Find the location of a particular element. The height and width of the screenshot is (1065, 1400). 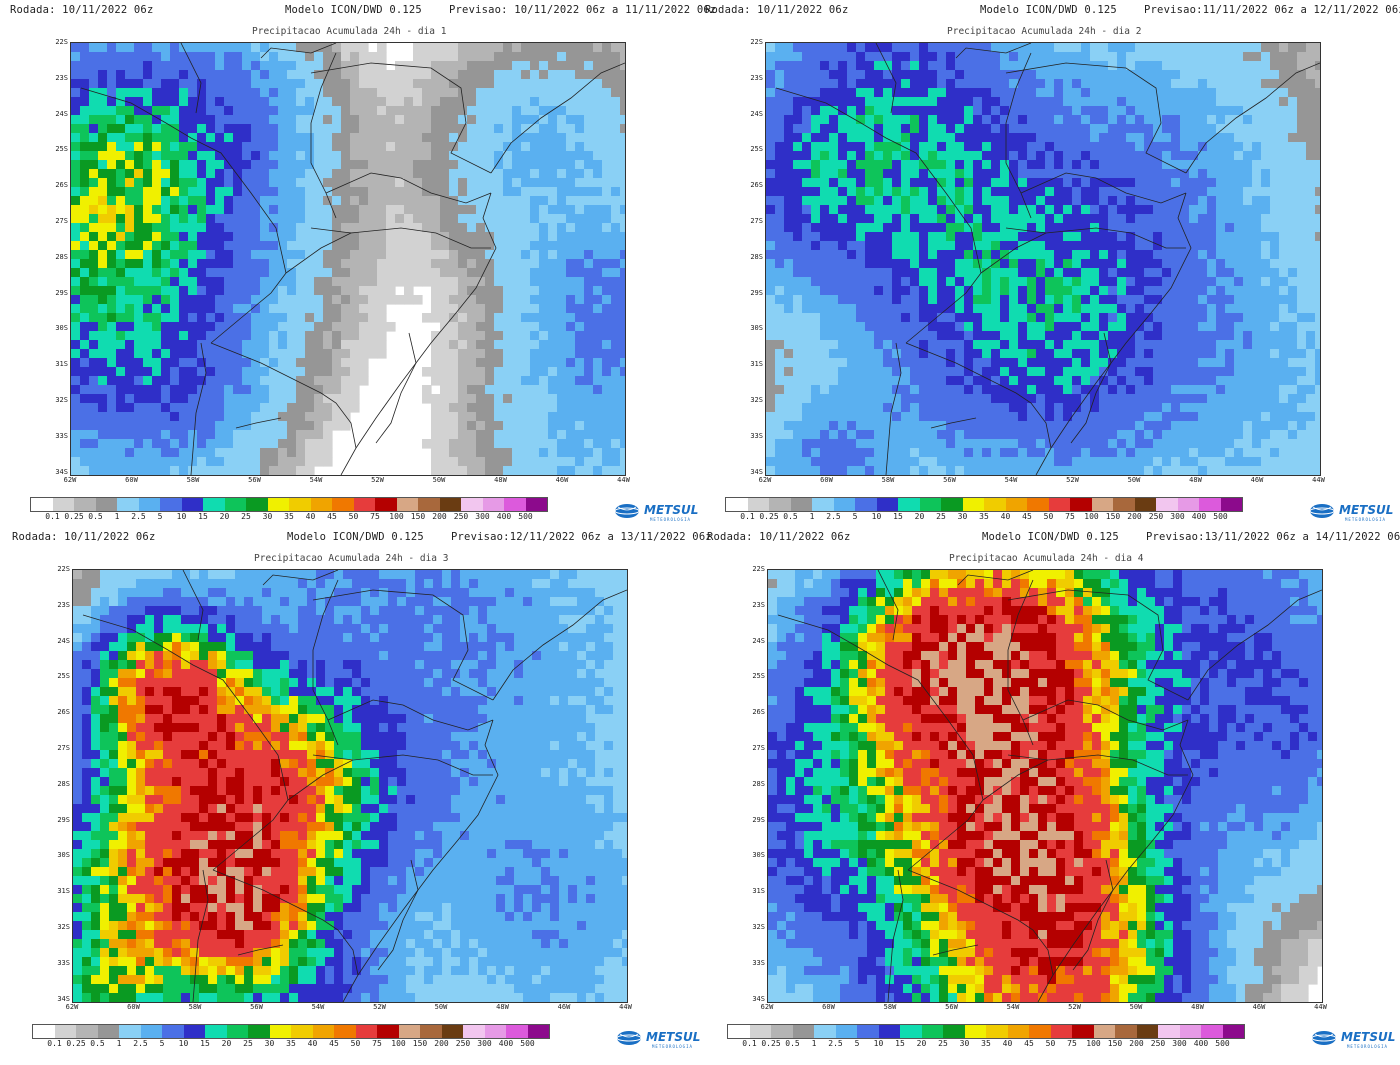

legend-label: 400 is located at coordinates (504, 516).